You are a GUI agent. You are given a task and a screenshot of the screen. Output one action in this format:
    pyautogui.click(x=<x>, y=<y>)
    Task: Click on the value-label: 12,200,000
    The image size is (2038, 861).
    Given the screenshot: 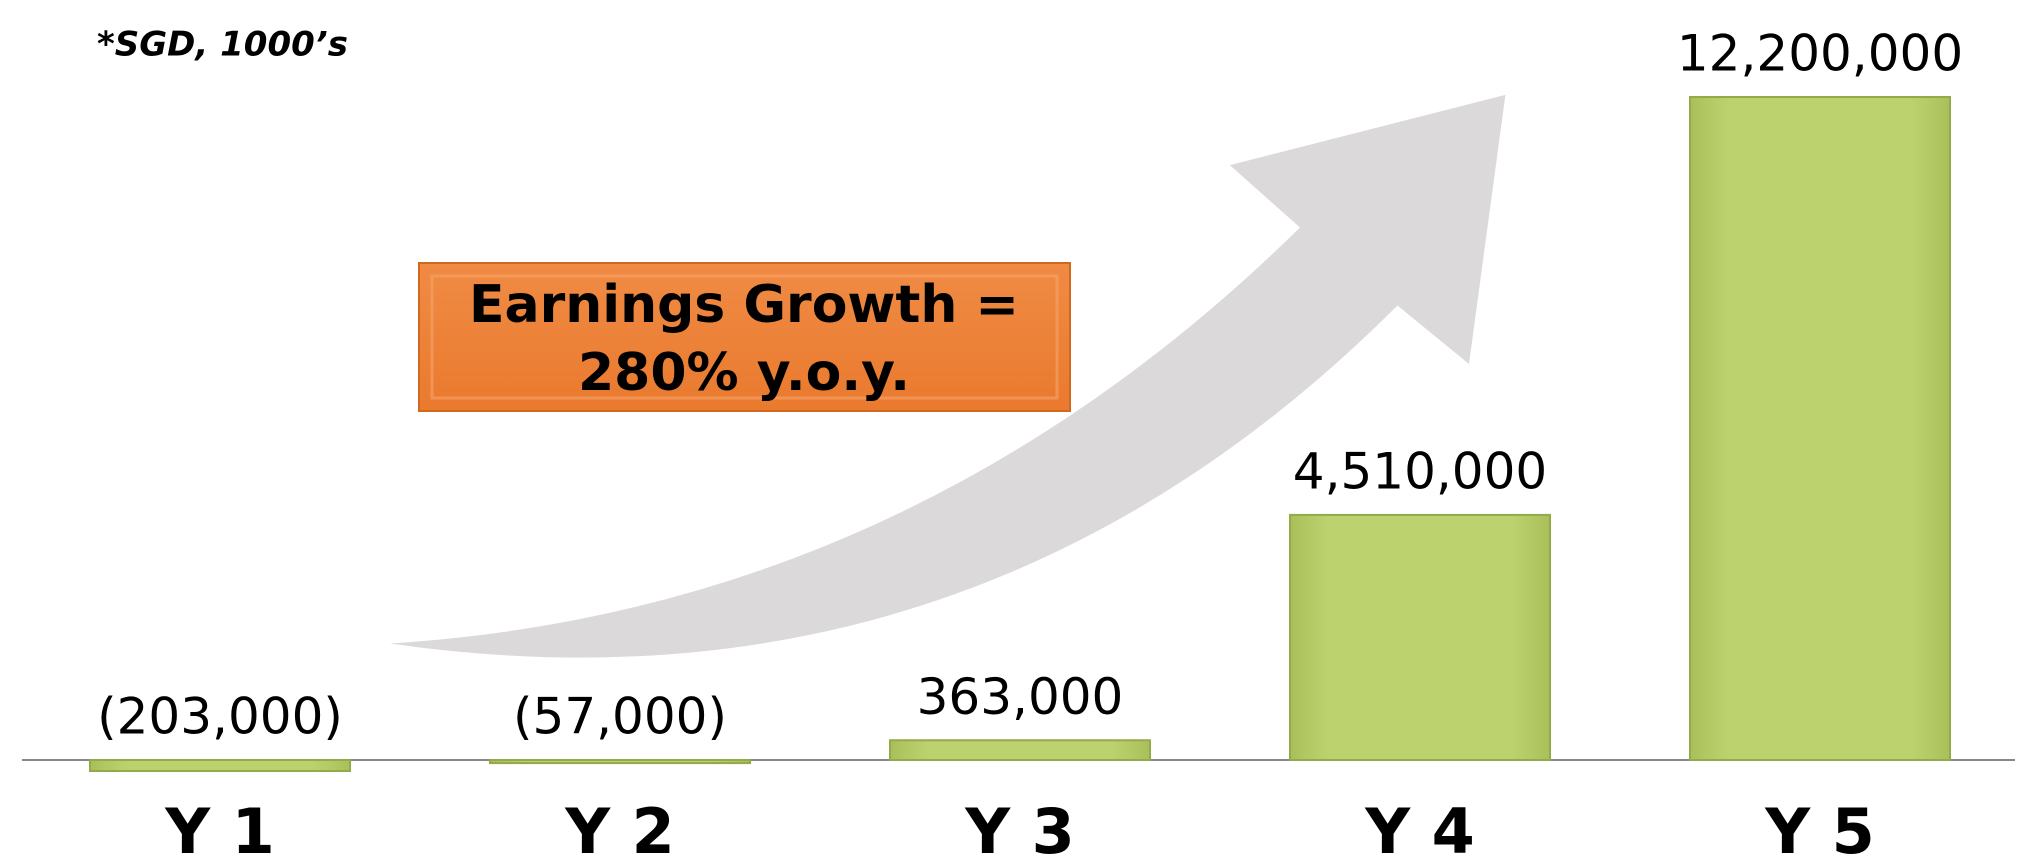 What is the action you would take?
    pyautogui.click(x=1820, y=54)
    